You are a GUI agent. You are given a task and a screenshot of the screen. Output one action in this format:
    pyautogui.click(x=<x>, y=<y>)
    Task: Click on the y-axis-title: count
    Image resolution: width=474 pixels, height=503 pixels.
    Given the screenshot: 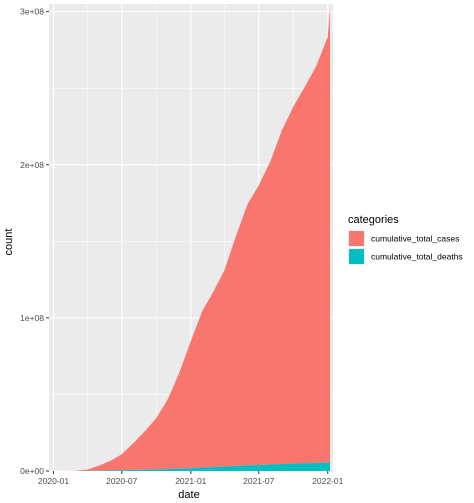 What is the action you would take?
    pyautogui.click(x=9, y=242)
    